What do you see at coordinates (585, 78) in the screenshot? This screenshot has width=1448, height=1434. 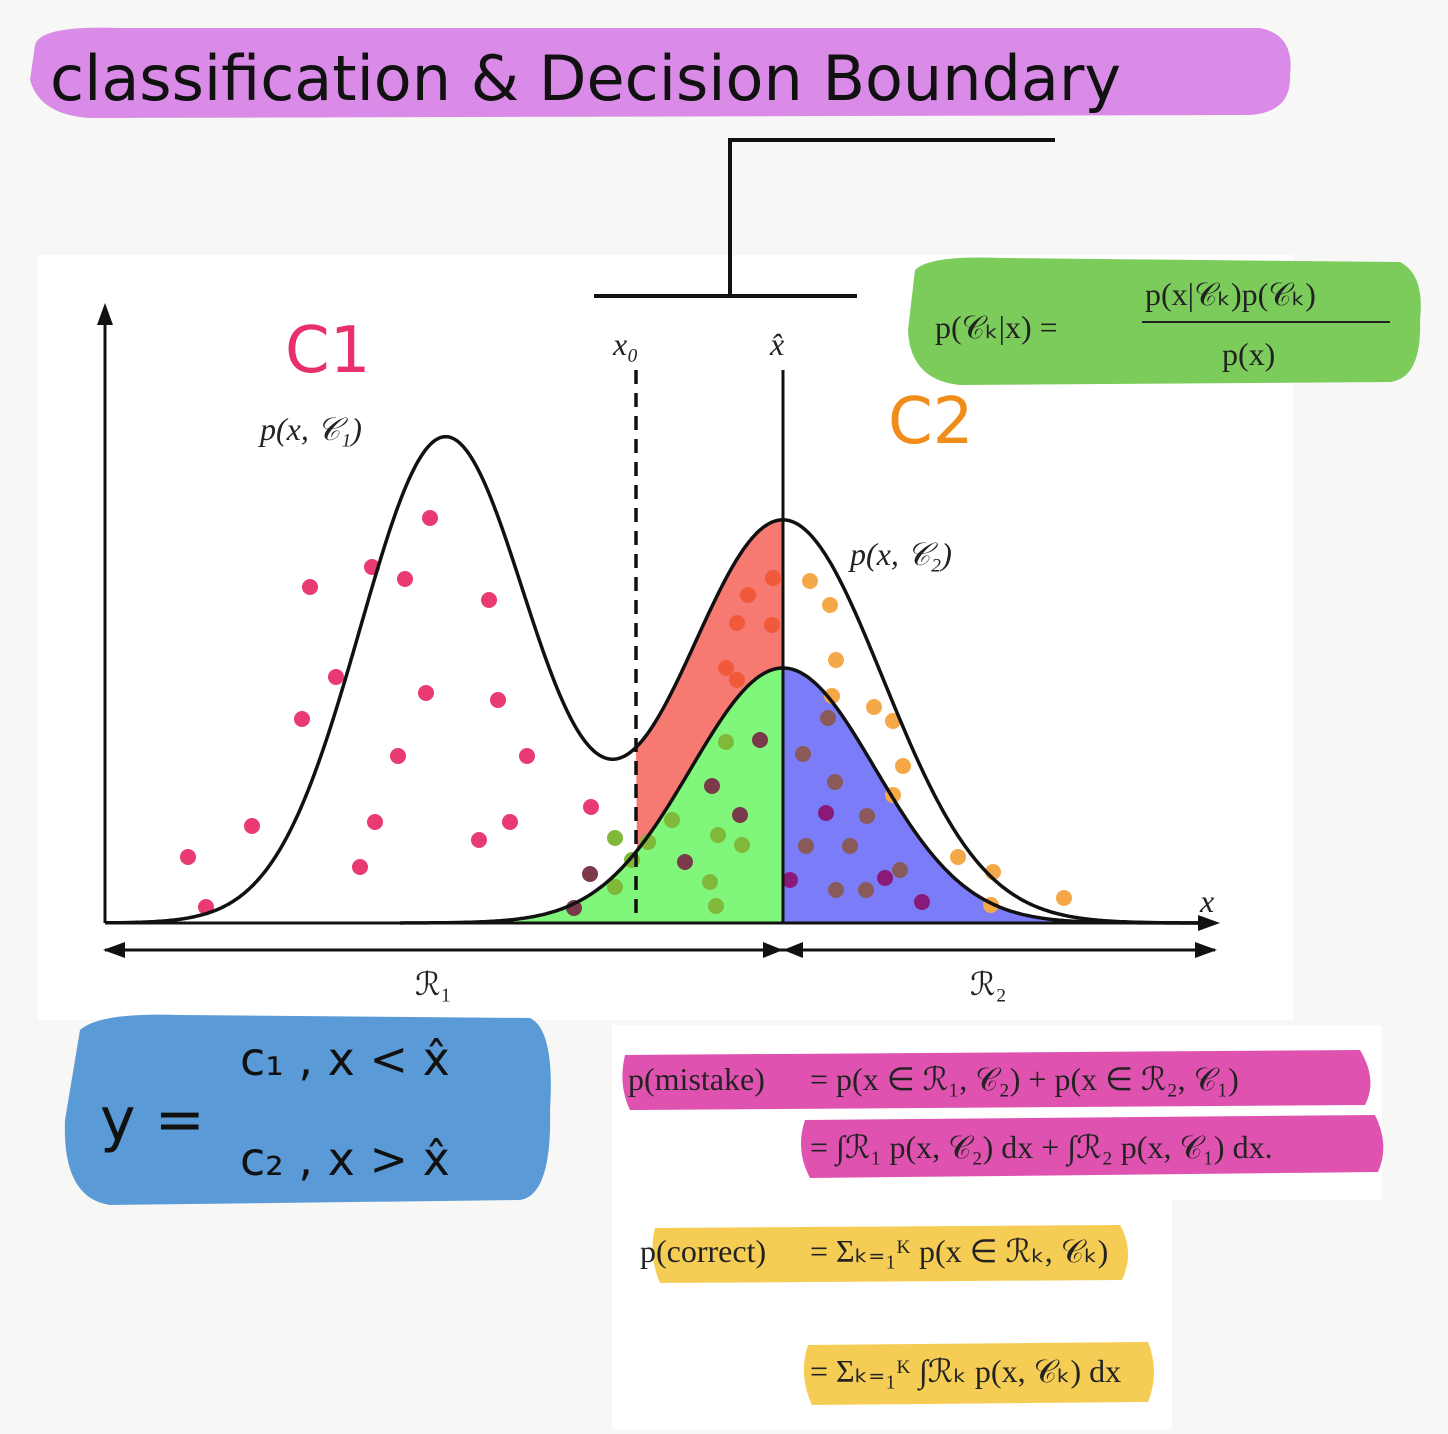 I see `title: classification & Decision Boundary` at bounding box center [585, 78].